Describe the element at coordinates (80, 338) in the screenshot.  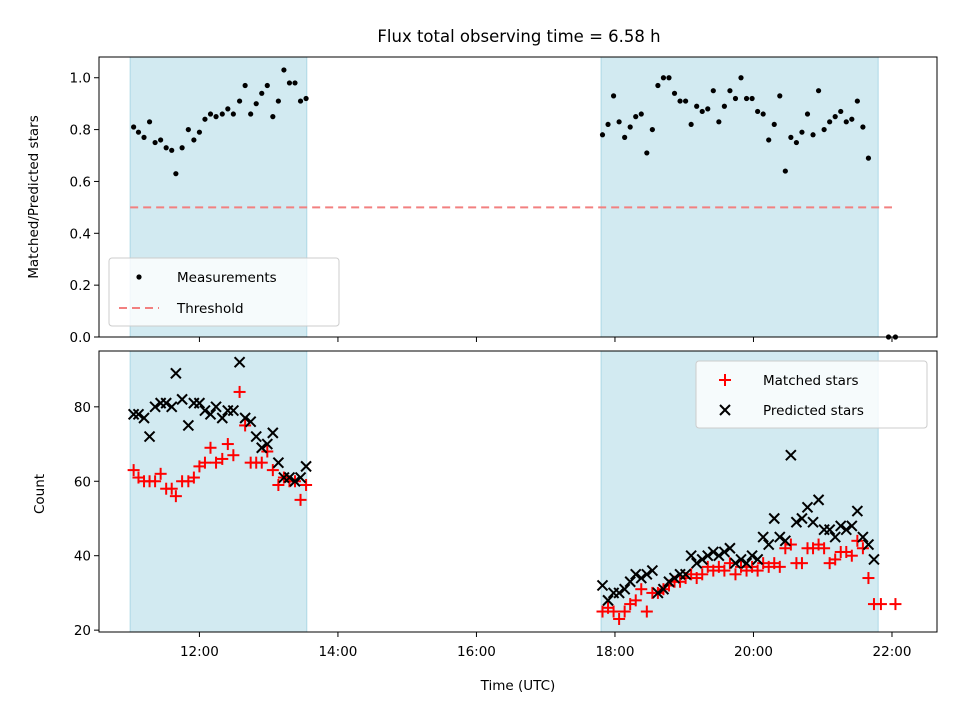
I see `y-tick-label: 0.0` at that location.